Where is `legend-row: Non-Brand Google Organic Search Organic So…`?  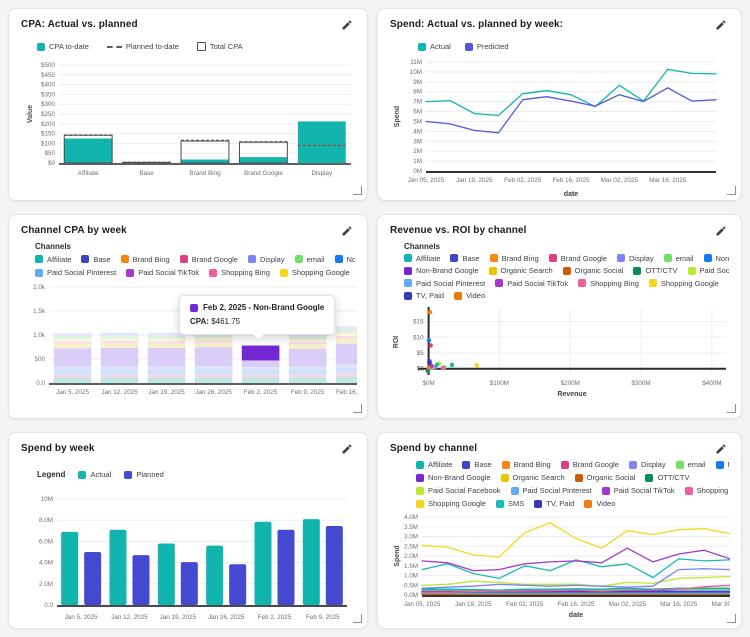 legend-row: Non-Brand Google Organic Search Organic So… is located at coordinates (572, 478).